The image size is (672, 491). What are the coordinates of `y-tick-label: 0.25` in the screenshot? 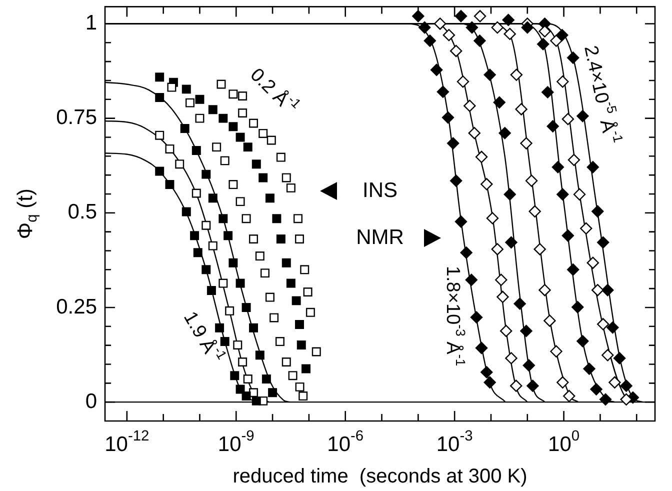 It's located at (77, 306).